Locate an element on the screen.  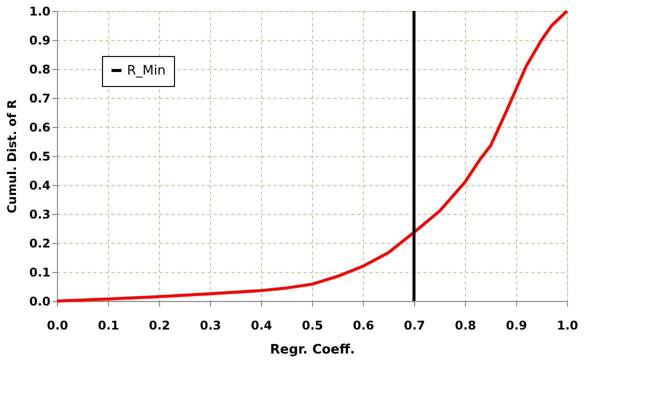
x-tick-label: 0.8 is located at coordinates (465, 325).